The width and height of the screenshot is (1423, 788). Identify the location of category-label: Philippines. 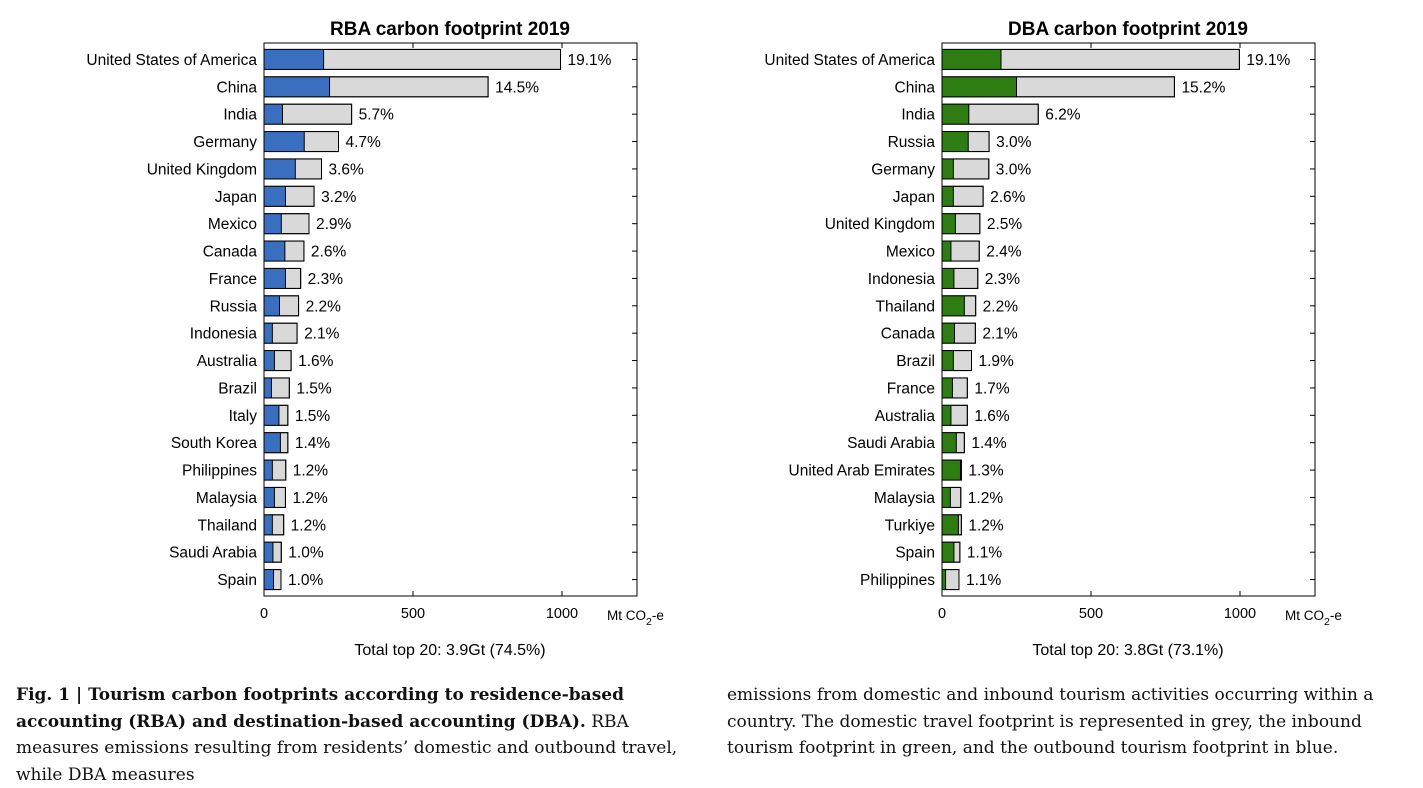
(219, 471).